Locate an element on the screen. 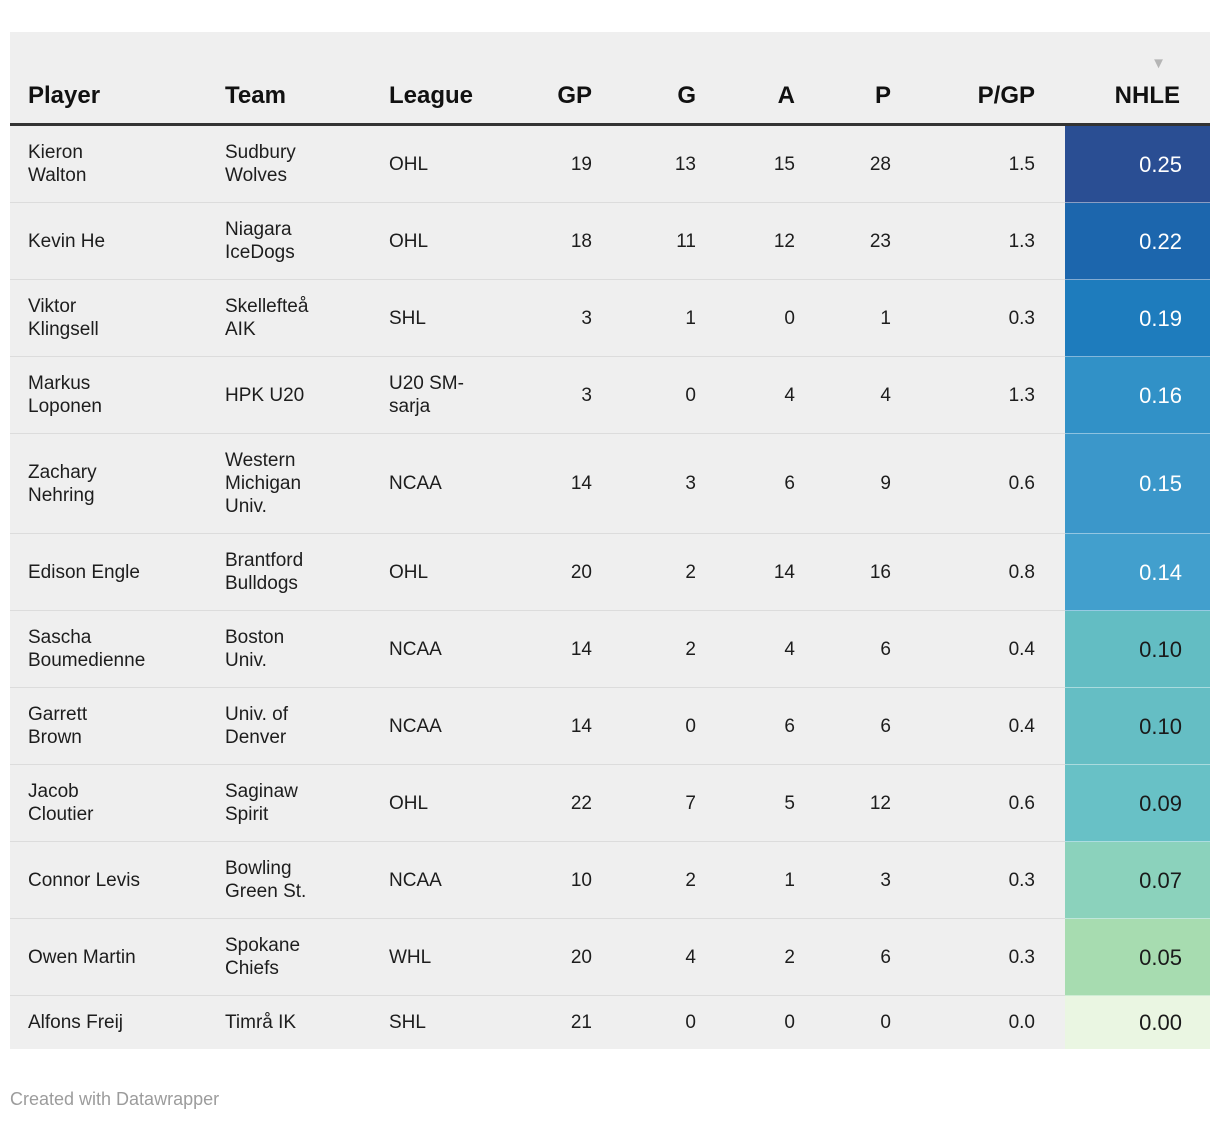  cell-p: 28 is located at coordinates (873, 163).